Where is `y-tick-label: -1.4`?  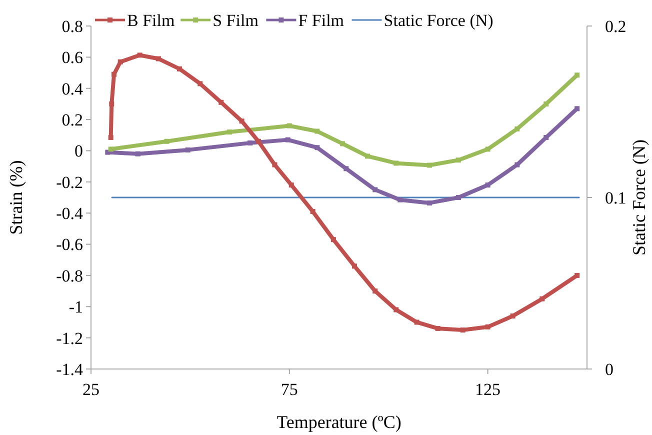 y-tick-label: -1.4 is located at coordinates (70, 369).